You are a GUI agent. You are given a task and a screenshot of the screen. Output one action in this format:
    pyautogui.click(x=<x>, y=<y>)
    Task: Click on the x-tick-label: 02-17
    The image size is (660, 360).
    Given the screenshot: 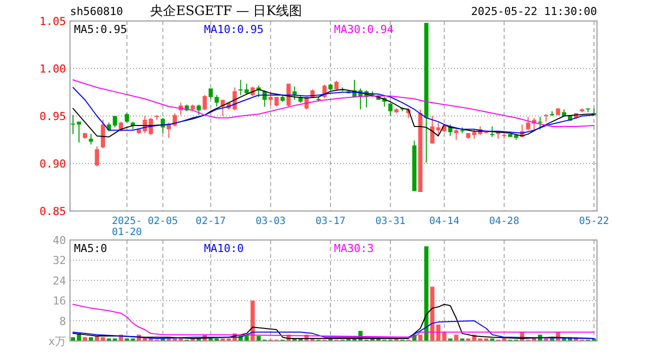 What is the action you would take?
    pyautogui.click(x=211, y=221)
    